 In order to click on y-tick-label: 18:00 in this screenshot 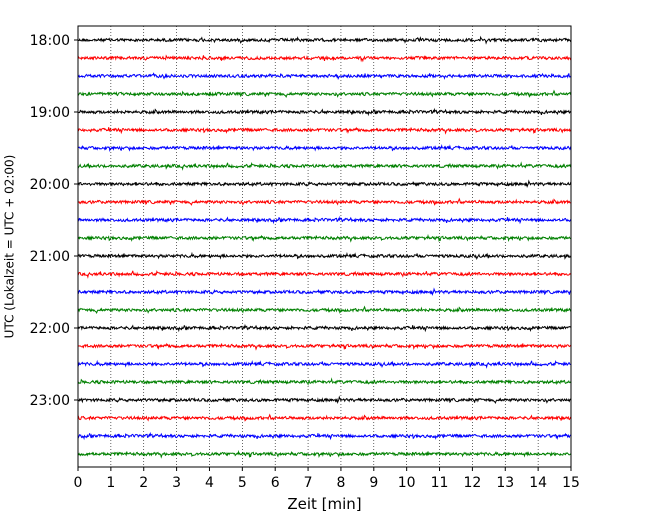, I will do `click(50, 41)`.